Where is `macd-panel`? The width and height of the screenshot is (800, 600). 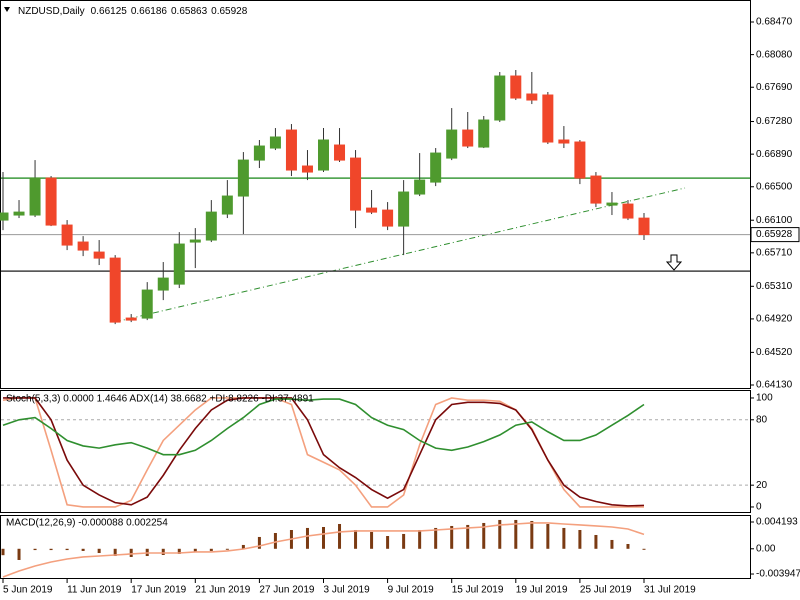
macd-panel is located at coordinates (375, 547).